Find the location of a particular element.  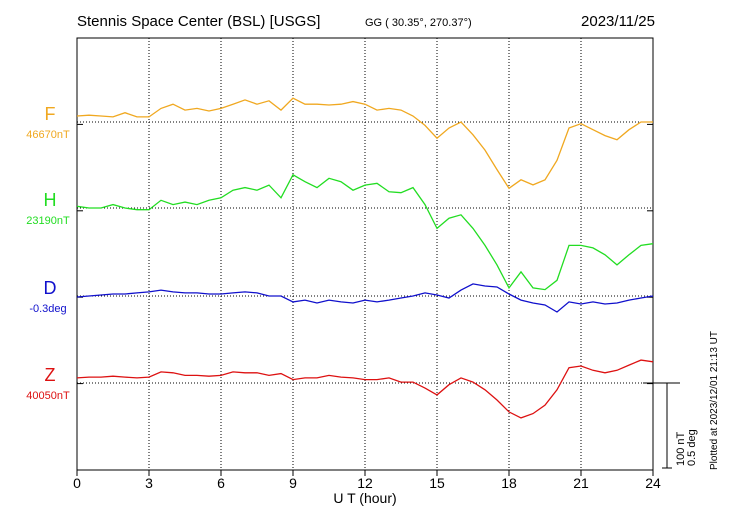

baseline-label: 40050nT is located at coordinates (48, 396).